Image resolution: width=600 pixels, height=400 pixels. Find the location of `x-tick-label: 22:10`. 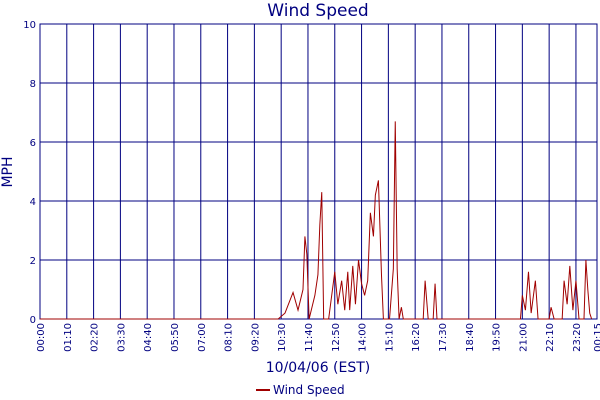

x-tick-label: 22:10 is located at coordinates (550, 337).